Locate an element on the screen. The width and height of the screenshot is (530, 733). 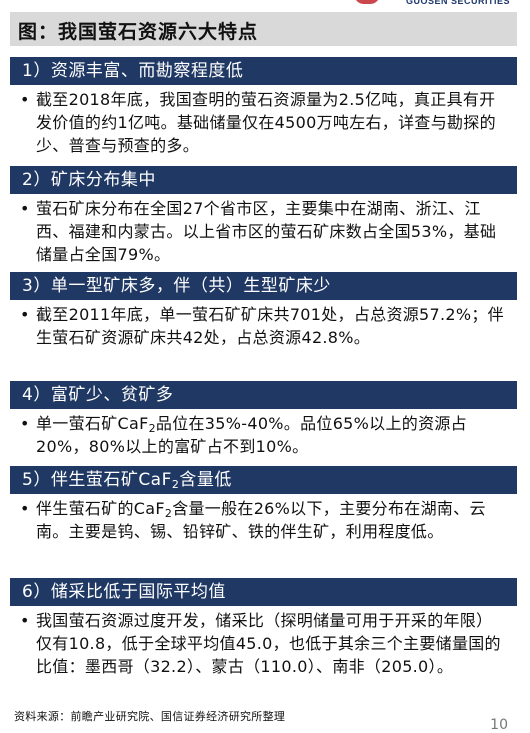
page-number: 10 is located at coordinates (499, 725).